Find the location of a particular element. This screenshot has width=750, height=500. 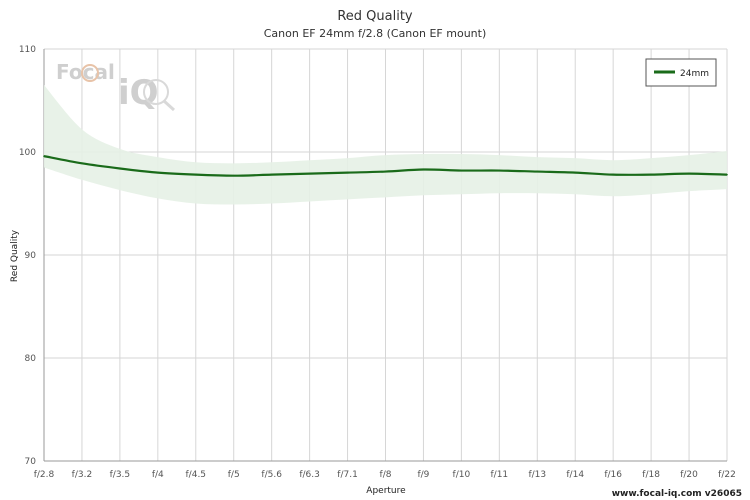

x-tick-label: f/4 is located at coordinates (158, 475).